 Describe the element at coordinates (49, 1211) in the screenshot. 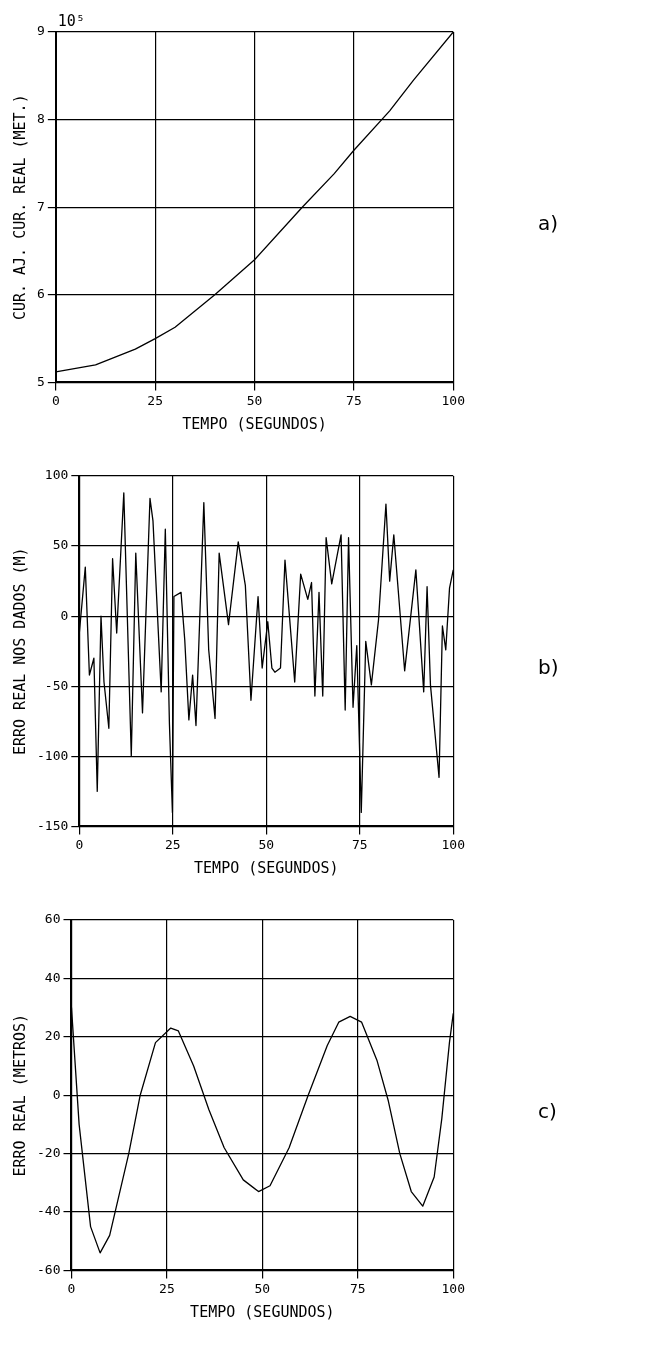

I see `y-tick-label: -40` at that location.